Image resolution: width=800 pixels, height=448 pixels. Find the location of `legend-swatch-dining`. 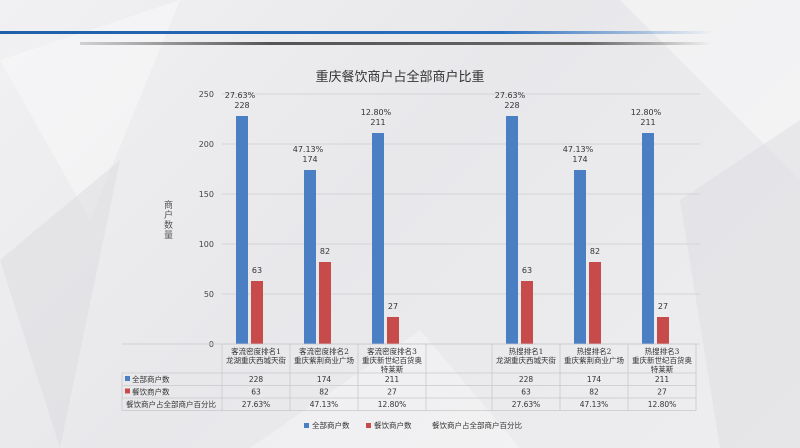

legend-swatch-dining is located at coordinates (368, 425).